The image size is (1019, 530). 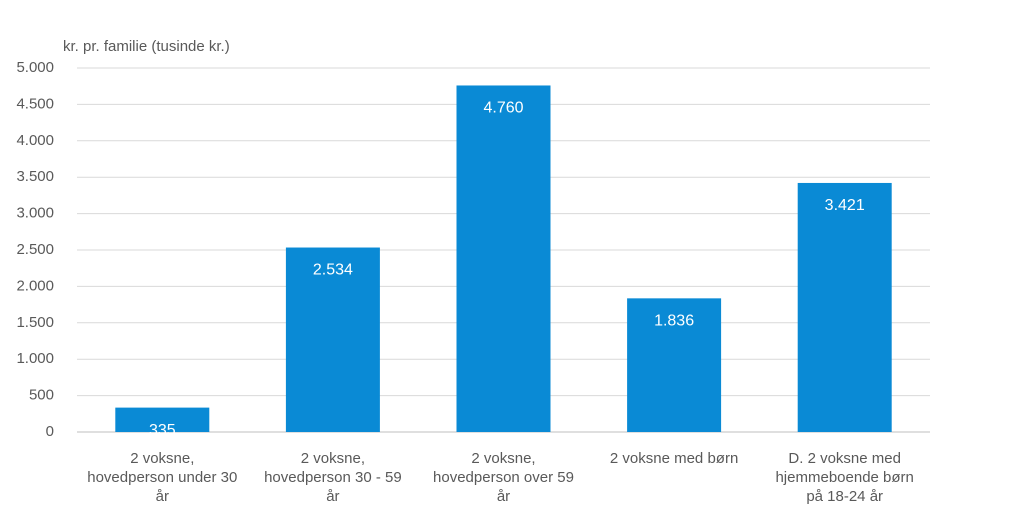 What do you see at coordinates (35, 249) in the screenshot?
I see `y-tick-label: 2.500` at bounding box center [35, 249].